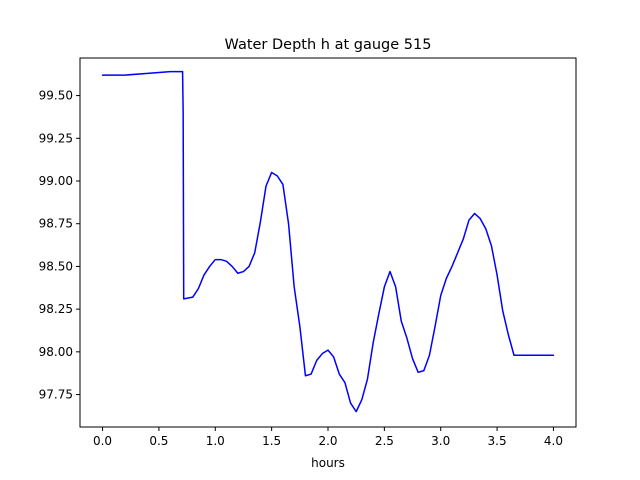 Image resolution: width=640 pixels, height=480 pixels. What do you see at coordinates (56, 181) in the screenshot?
I see `y-tick-label: 99.00` at bounding box center [56, 181].